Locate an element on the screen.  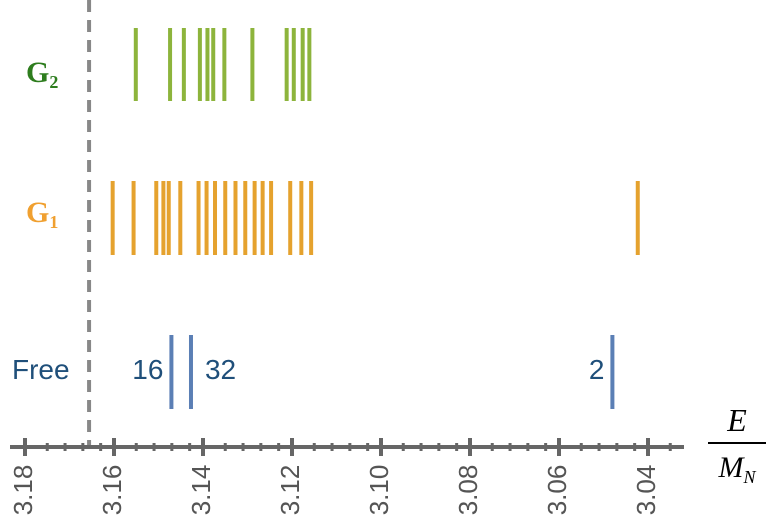
x-axis-label-denominator-text: M is located at coordinates (731, 467).